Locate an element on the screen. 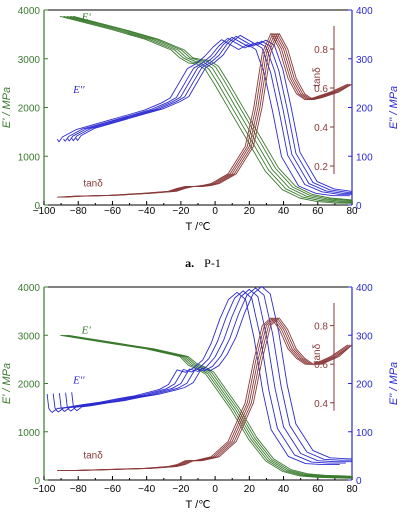 The image size is (406, 518). tan-tick-label: 0.2 is located at coordinates (321, 167).